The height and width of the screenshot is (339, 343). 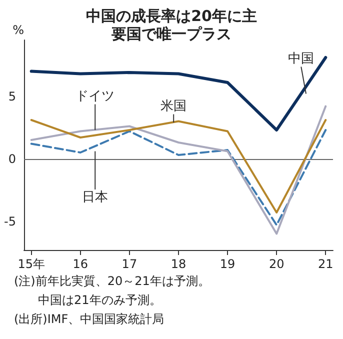 What do you see at coordinates (171, 25) in the screenshot?
I see `chart-title: 中国の成長率は20年に主要国で唯一プラス` at bounding box center [171, 25].